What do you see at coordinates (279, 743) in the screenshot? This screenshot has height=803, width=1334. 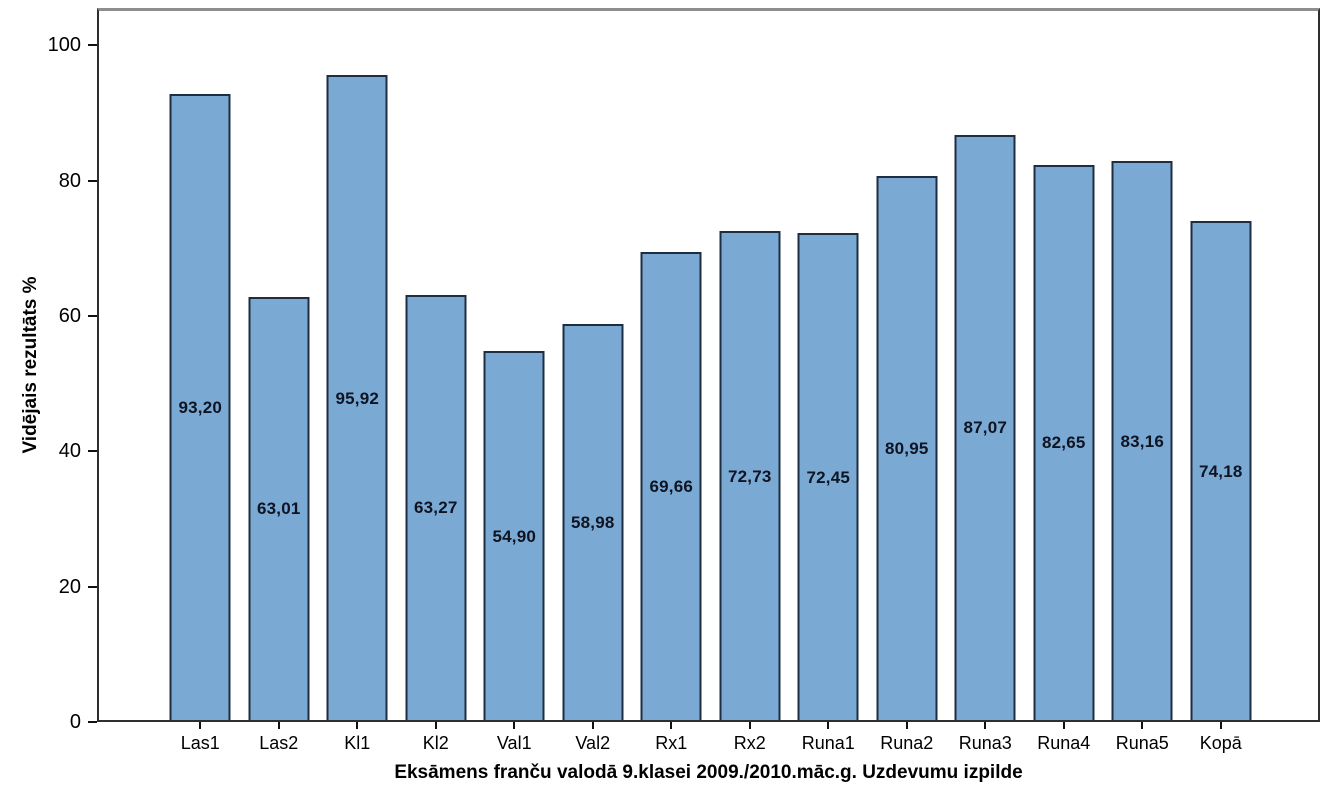 I see `x-category-label: Las2` at bounding box center [279, 743].